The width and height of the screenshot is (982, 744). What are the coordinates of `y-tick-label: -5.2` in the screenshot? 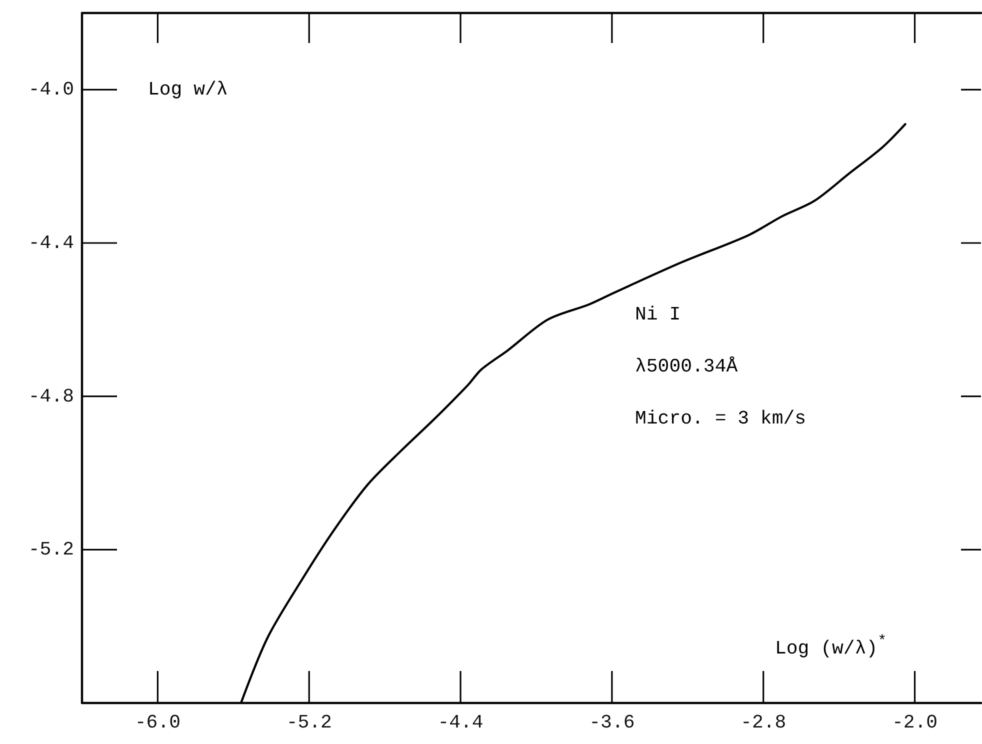 It's located at (51, 549).